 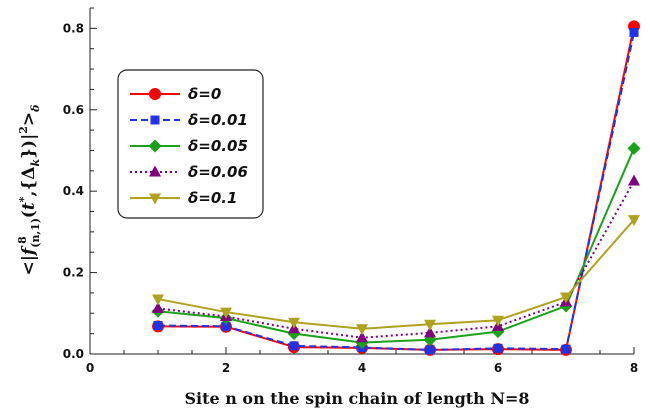 I want to click on x-tick-label: 6, so click(x=498, y=368).